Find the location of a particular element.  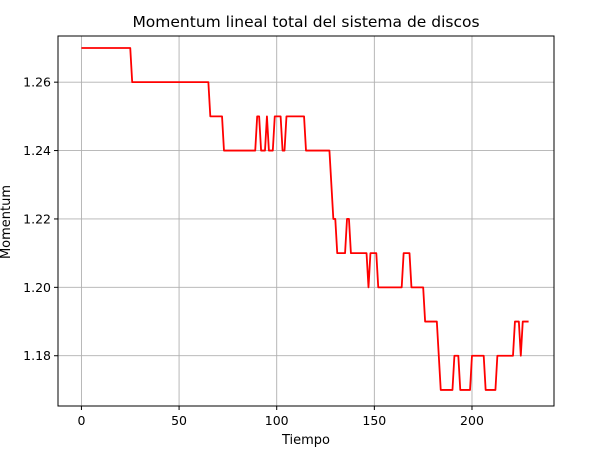

x-tick-label: 50 is located at coordinates (179, 420).